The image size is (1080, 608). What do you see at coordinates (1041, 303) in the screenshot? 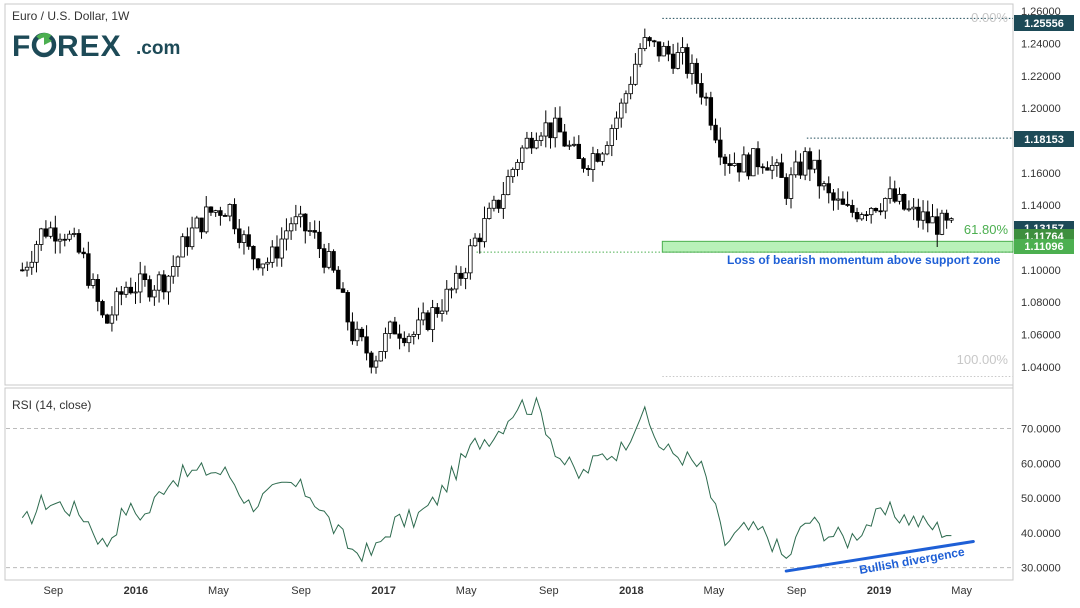
I see `price-tick-label: 1.08000` at bounding box center [1041, 303].